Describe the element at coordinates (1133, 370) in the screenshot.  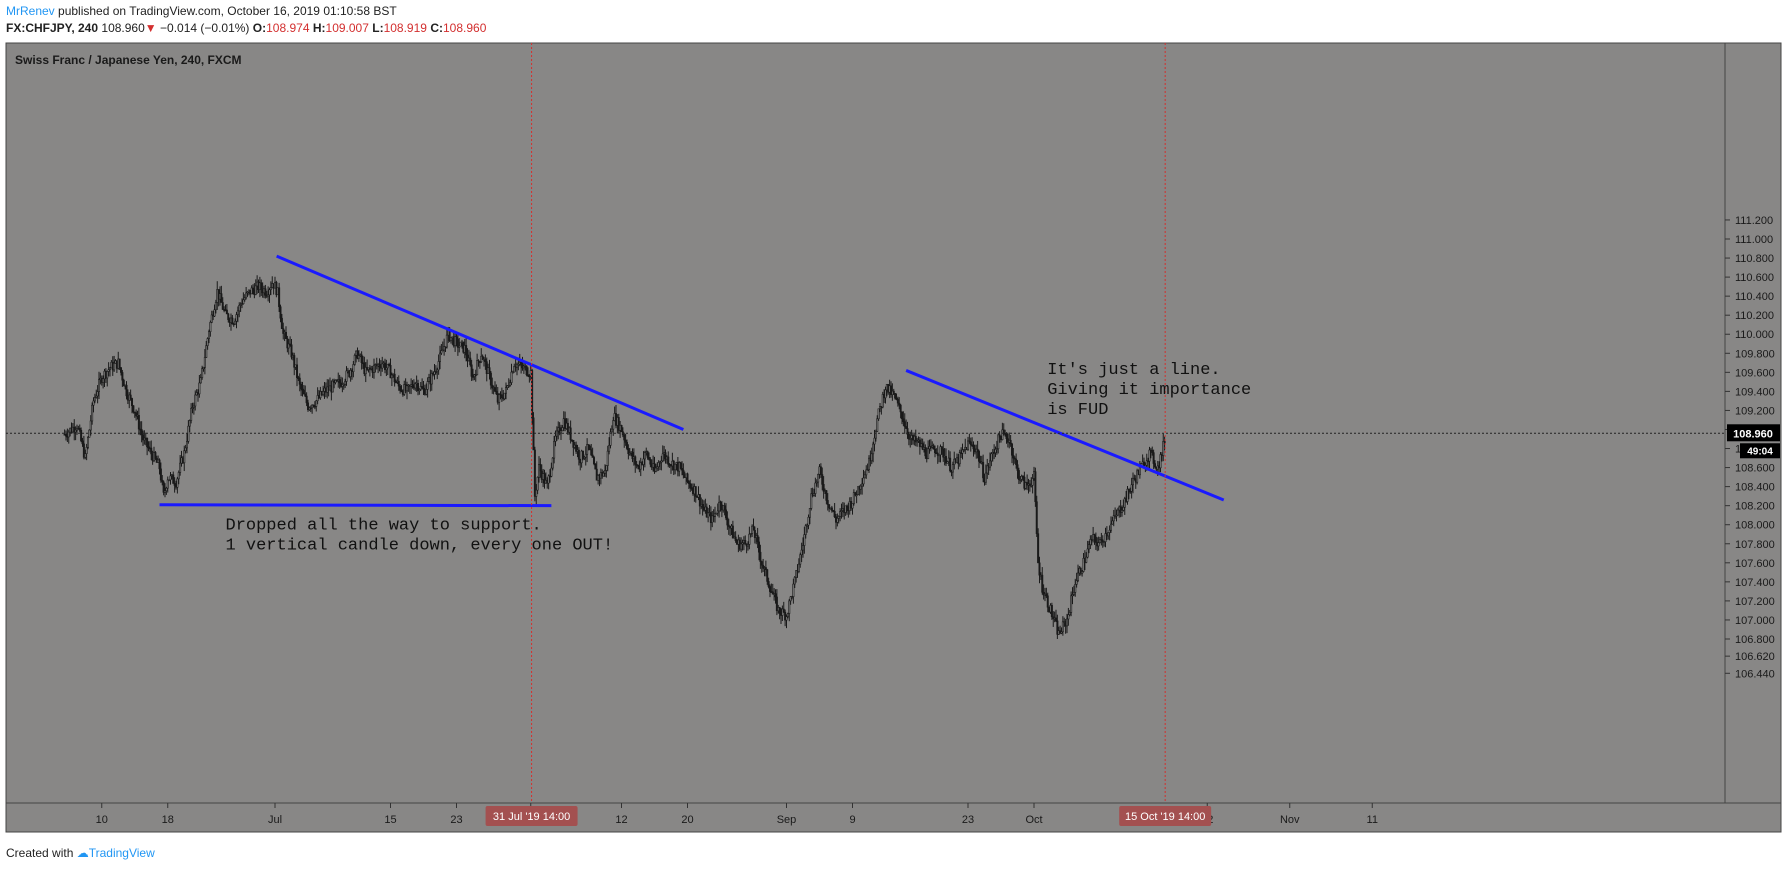
I see `annotation-text: It's just a line.` at that location.